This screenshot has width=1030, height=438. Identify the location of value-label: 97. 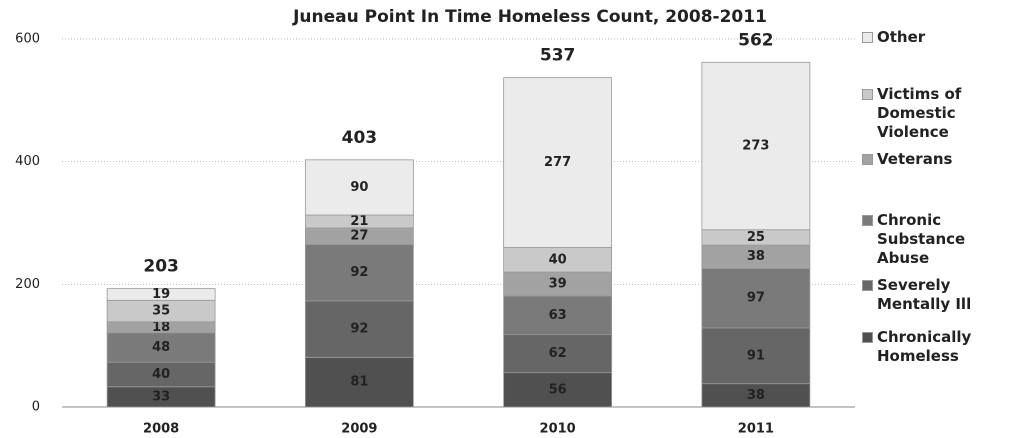
(756, 298).